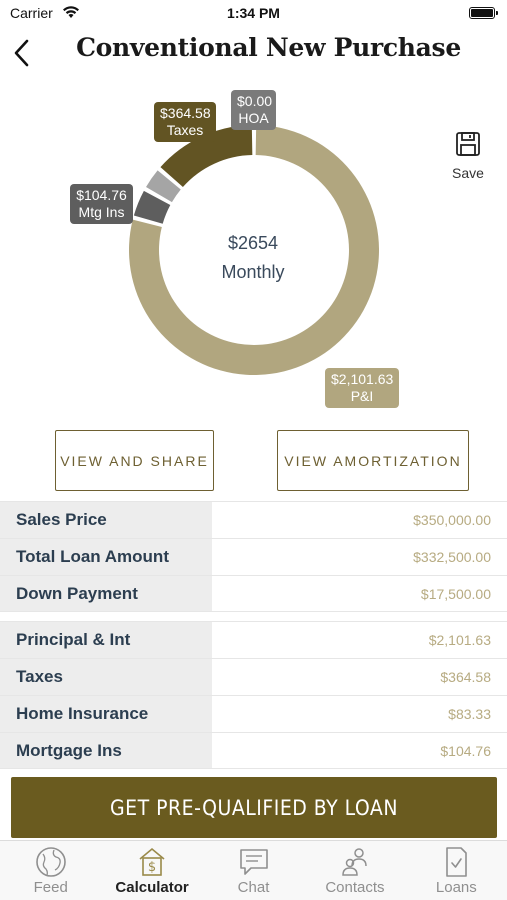 The width and height of the screenshot is (507, 900). I want to click on tab-calculator: $ Calculator, so click(151, 870).